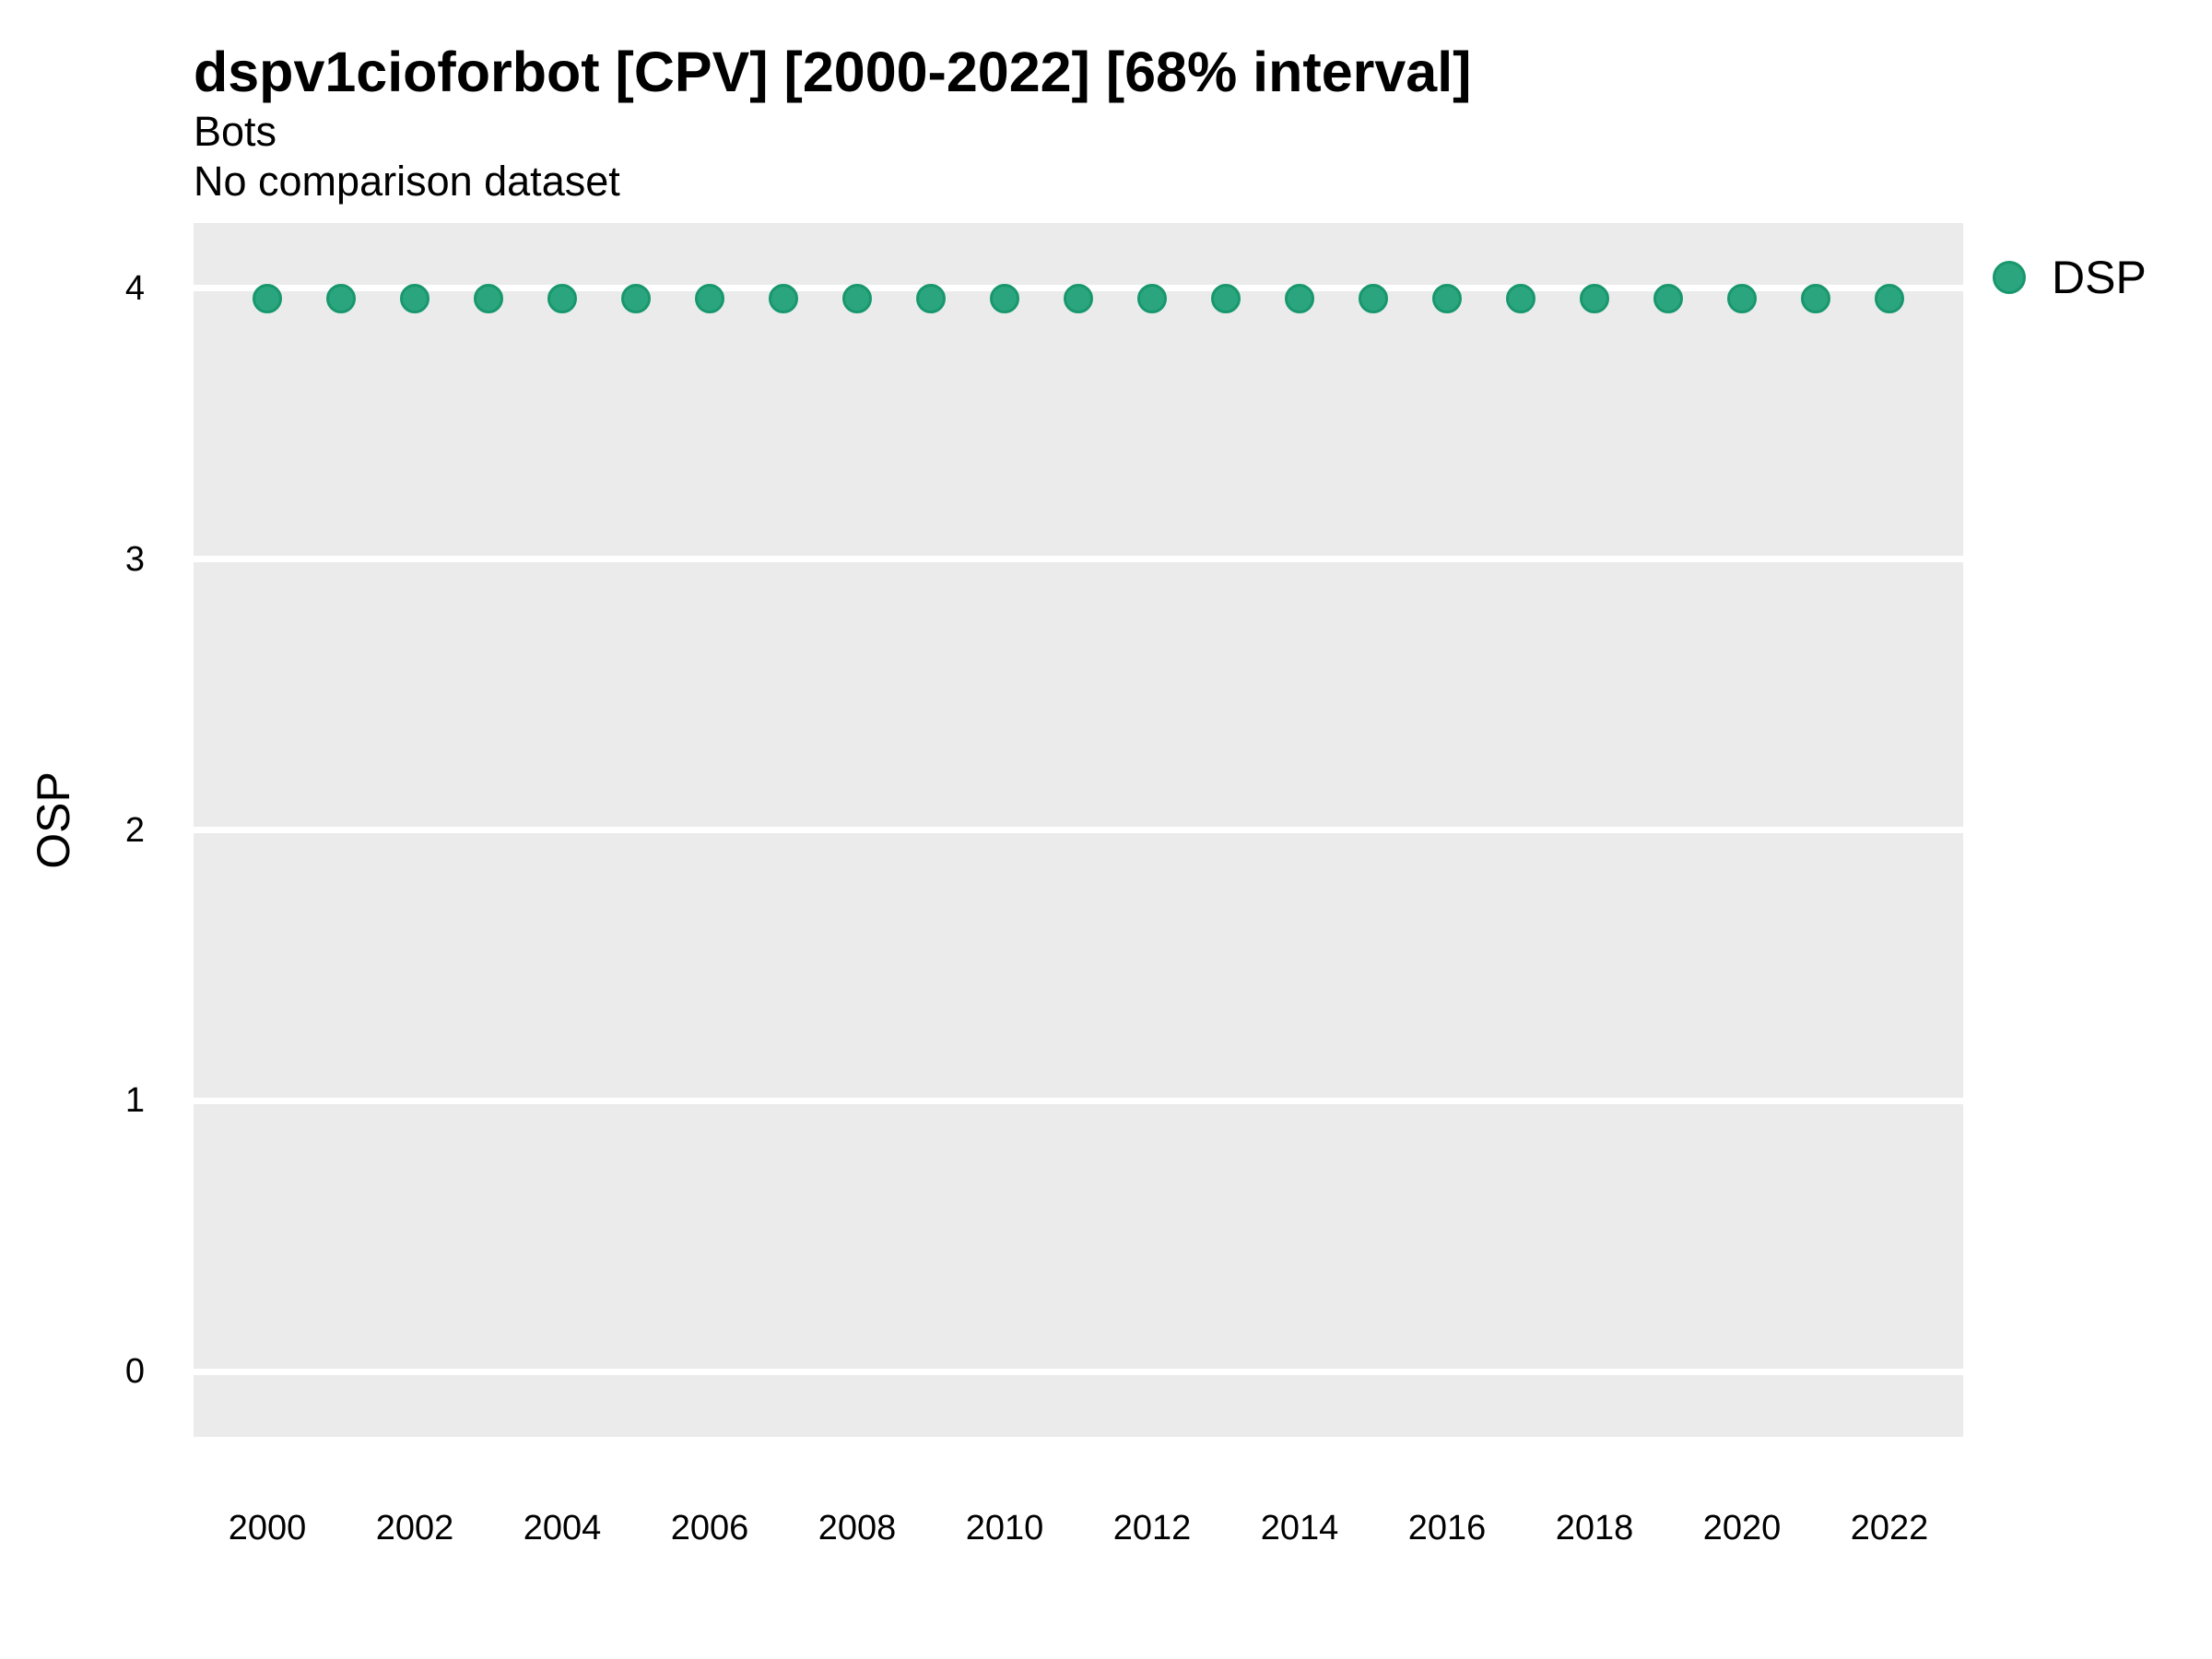  I want to click on data-point-dsp-2018, so click(1594, 299).